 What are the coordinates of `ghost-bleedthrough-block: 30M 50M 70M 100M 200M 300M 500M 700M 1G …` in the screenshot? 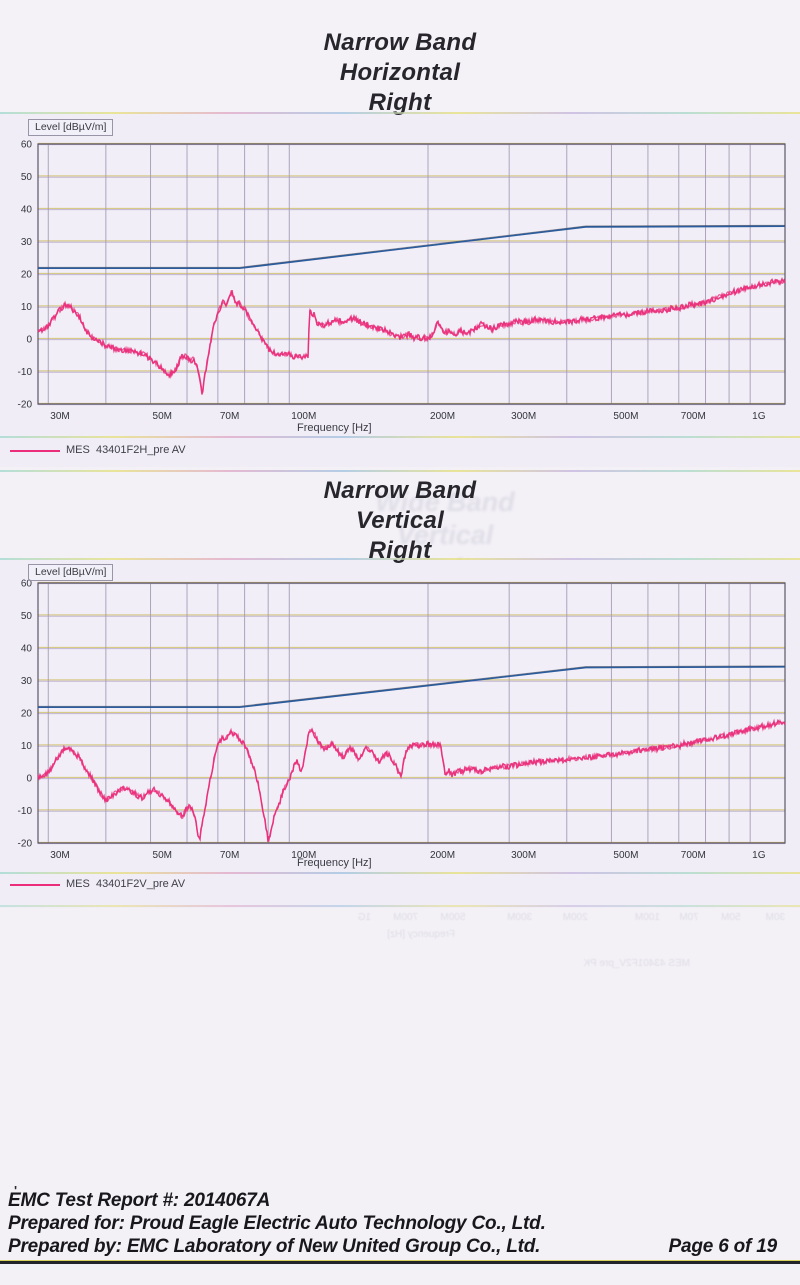 It's located at (400, 940).